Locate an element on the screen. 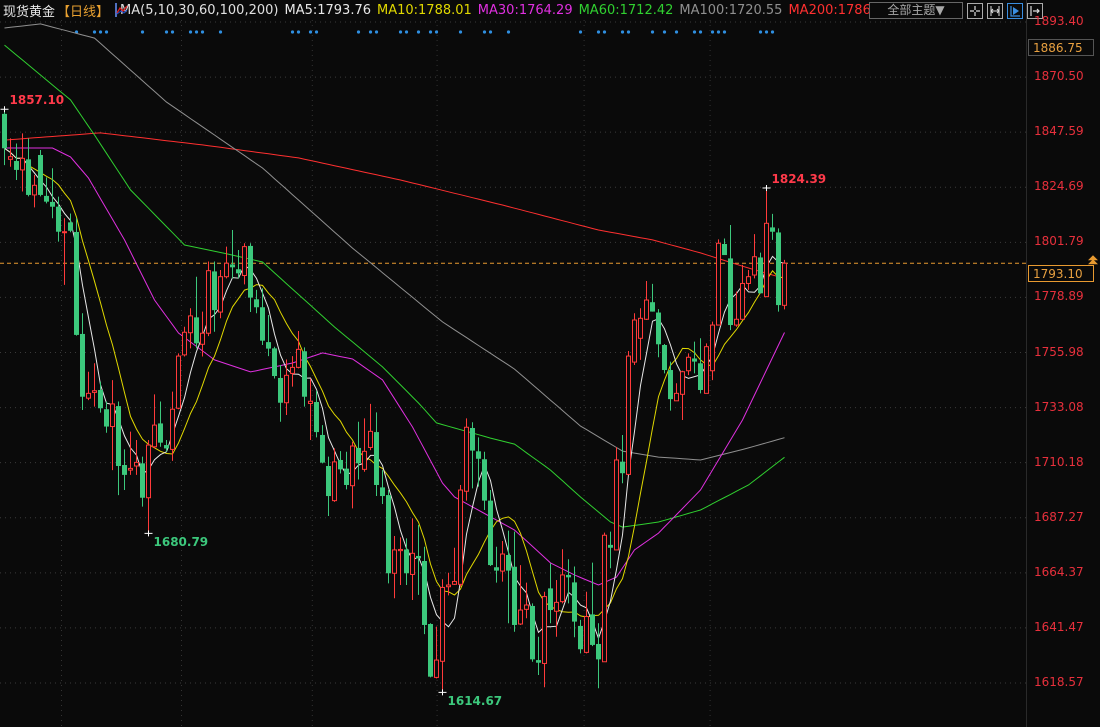 The width and height of the screenshot is (1100, 727). ma-value-0: MA5:1793.76 is located at coordinates (327, 10).